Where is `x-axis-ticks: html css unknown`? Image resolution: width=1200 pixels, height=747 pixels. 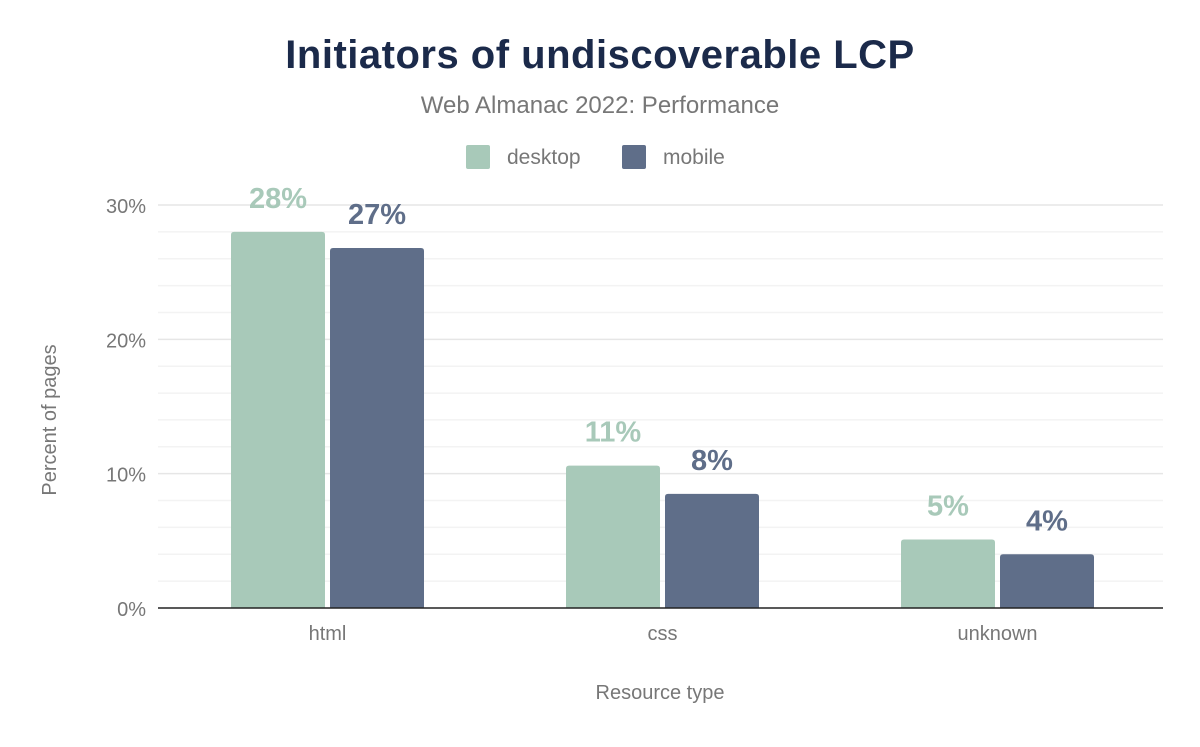 x-axis-ticks: html css unknown is located at coordinates (673, 634).